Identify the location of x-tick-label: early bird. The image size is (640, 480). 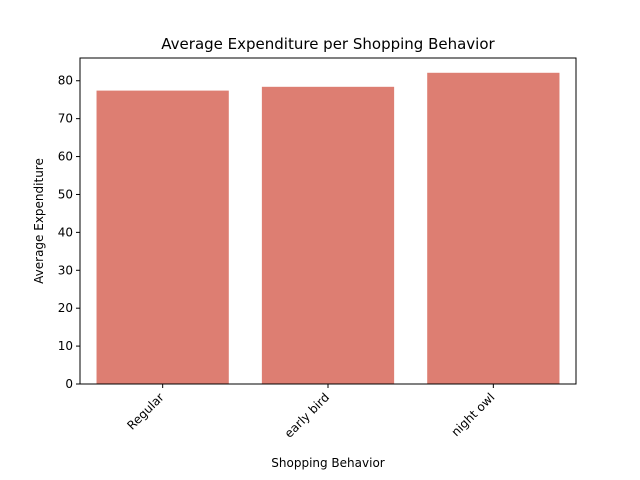
(307, 415).